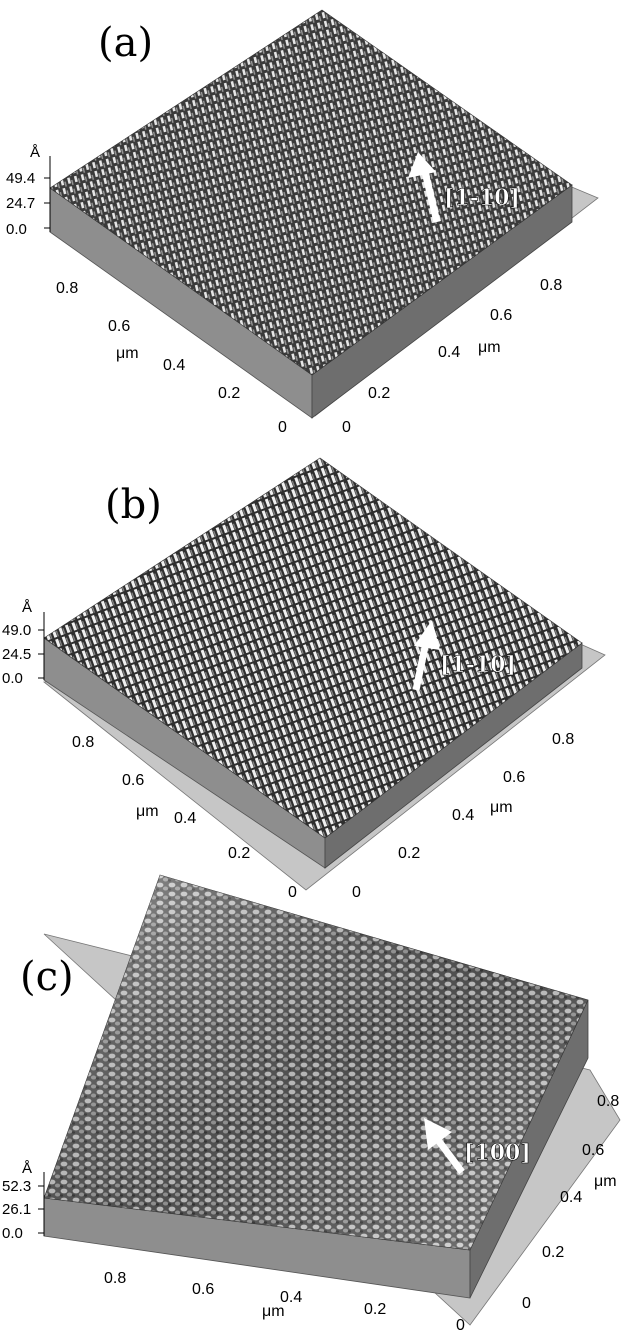 This screenshot has width=629, height=1334. I want to click on crystal-direction-arrow: [100], so click(477, 1146).